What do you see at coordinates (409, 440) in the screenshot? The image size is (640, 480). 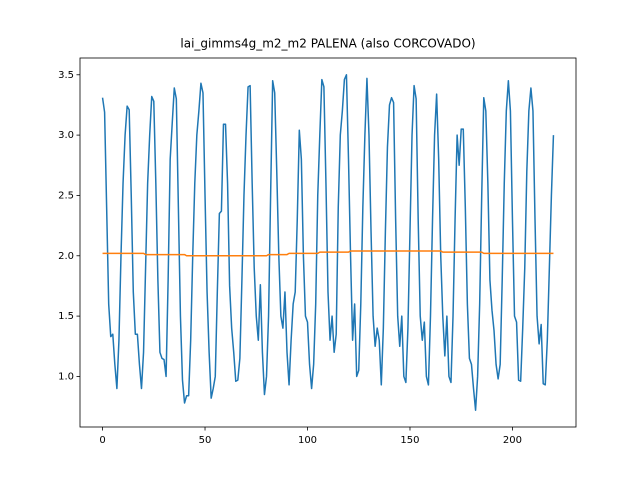 I see `x-tick-label: 150` at bounding box center [409, 440].